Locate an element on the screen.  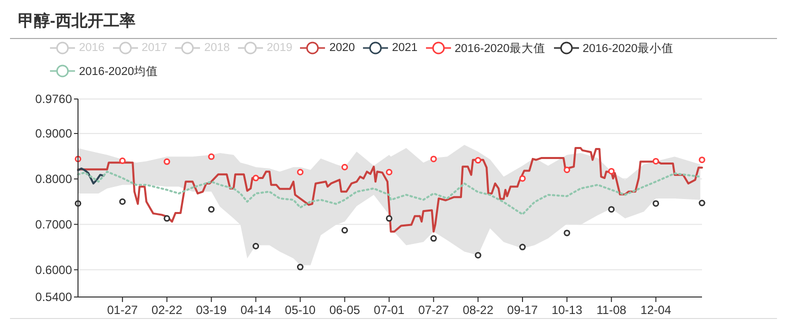
x-tick-label: 04-14 is located at coordinates (256, 310).